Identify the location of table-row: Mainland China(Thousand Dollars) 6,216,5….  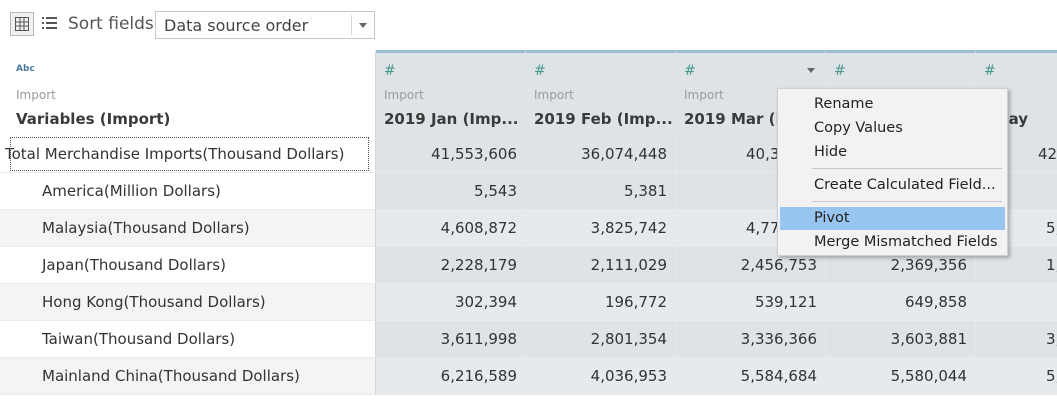
(528, 376).